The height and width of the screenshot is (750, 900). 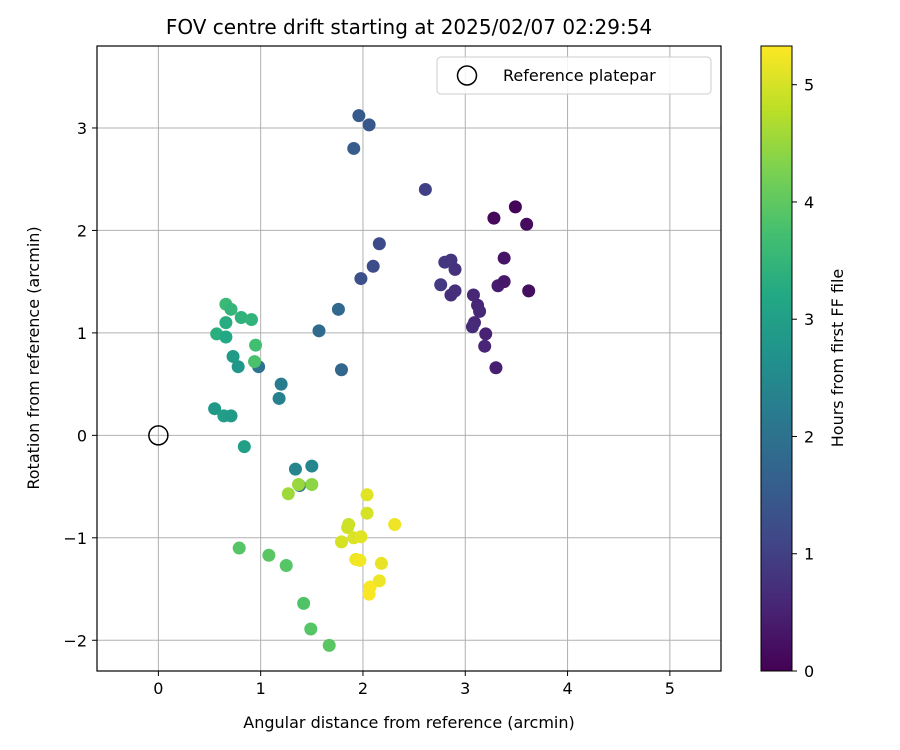 I want to click on y-axis-label: Rotation from reference (arcmin), so click(x=33, y=357).